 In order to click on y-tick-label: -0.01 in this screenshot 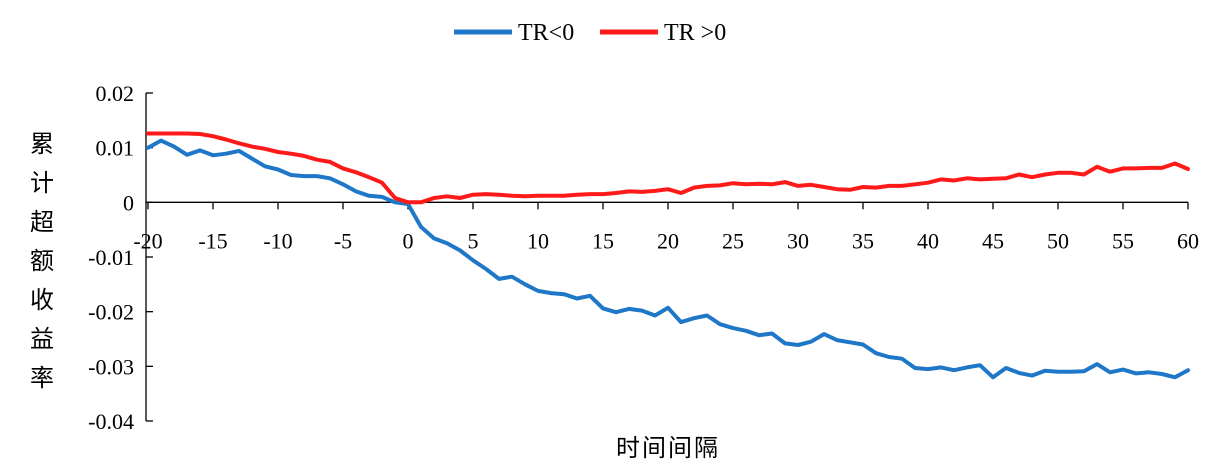, I will do `click(111, 257)`.